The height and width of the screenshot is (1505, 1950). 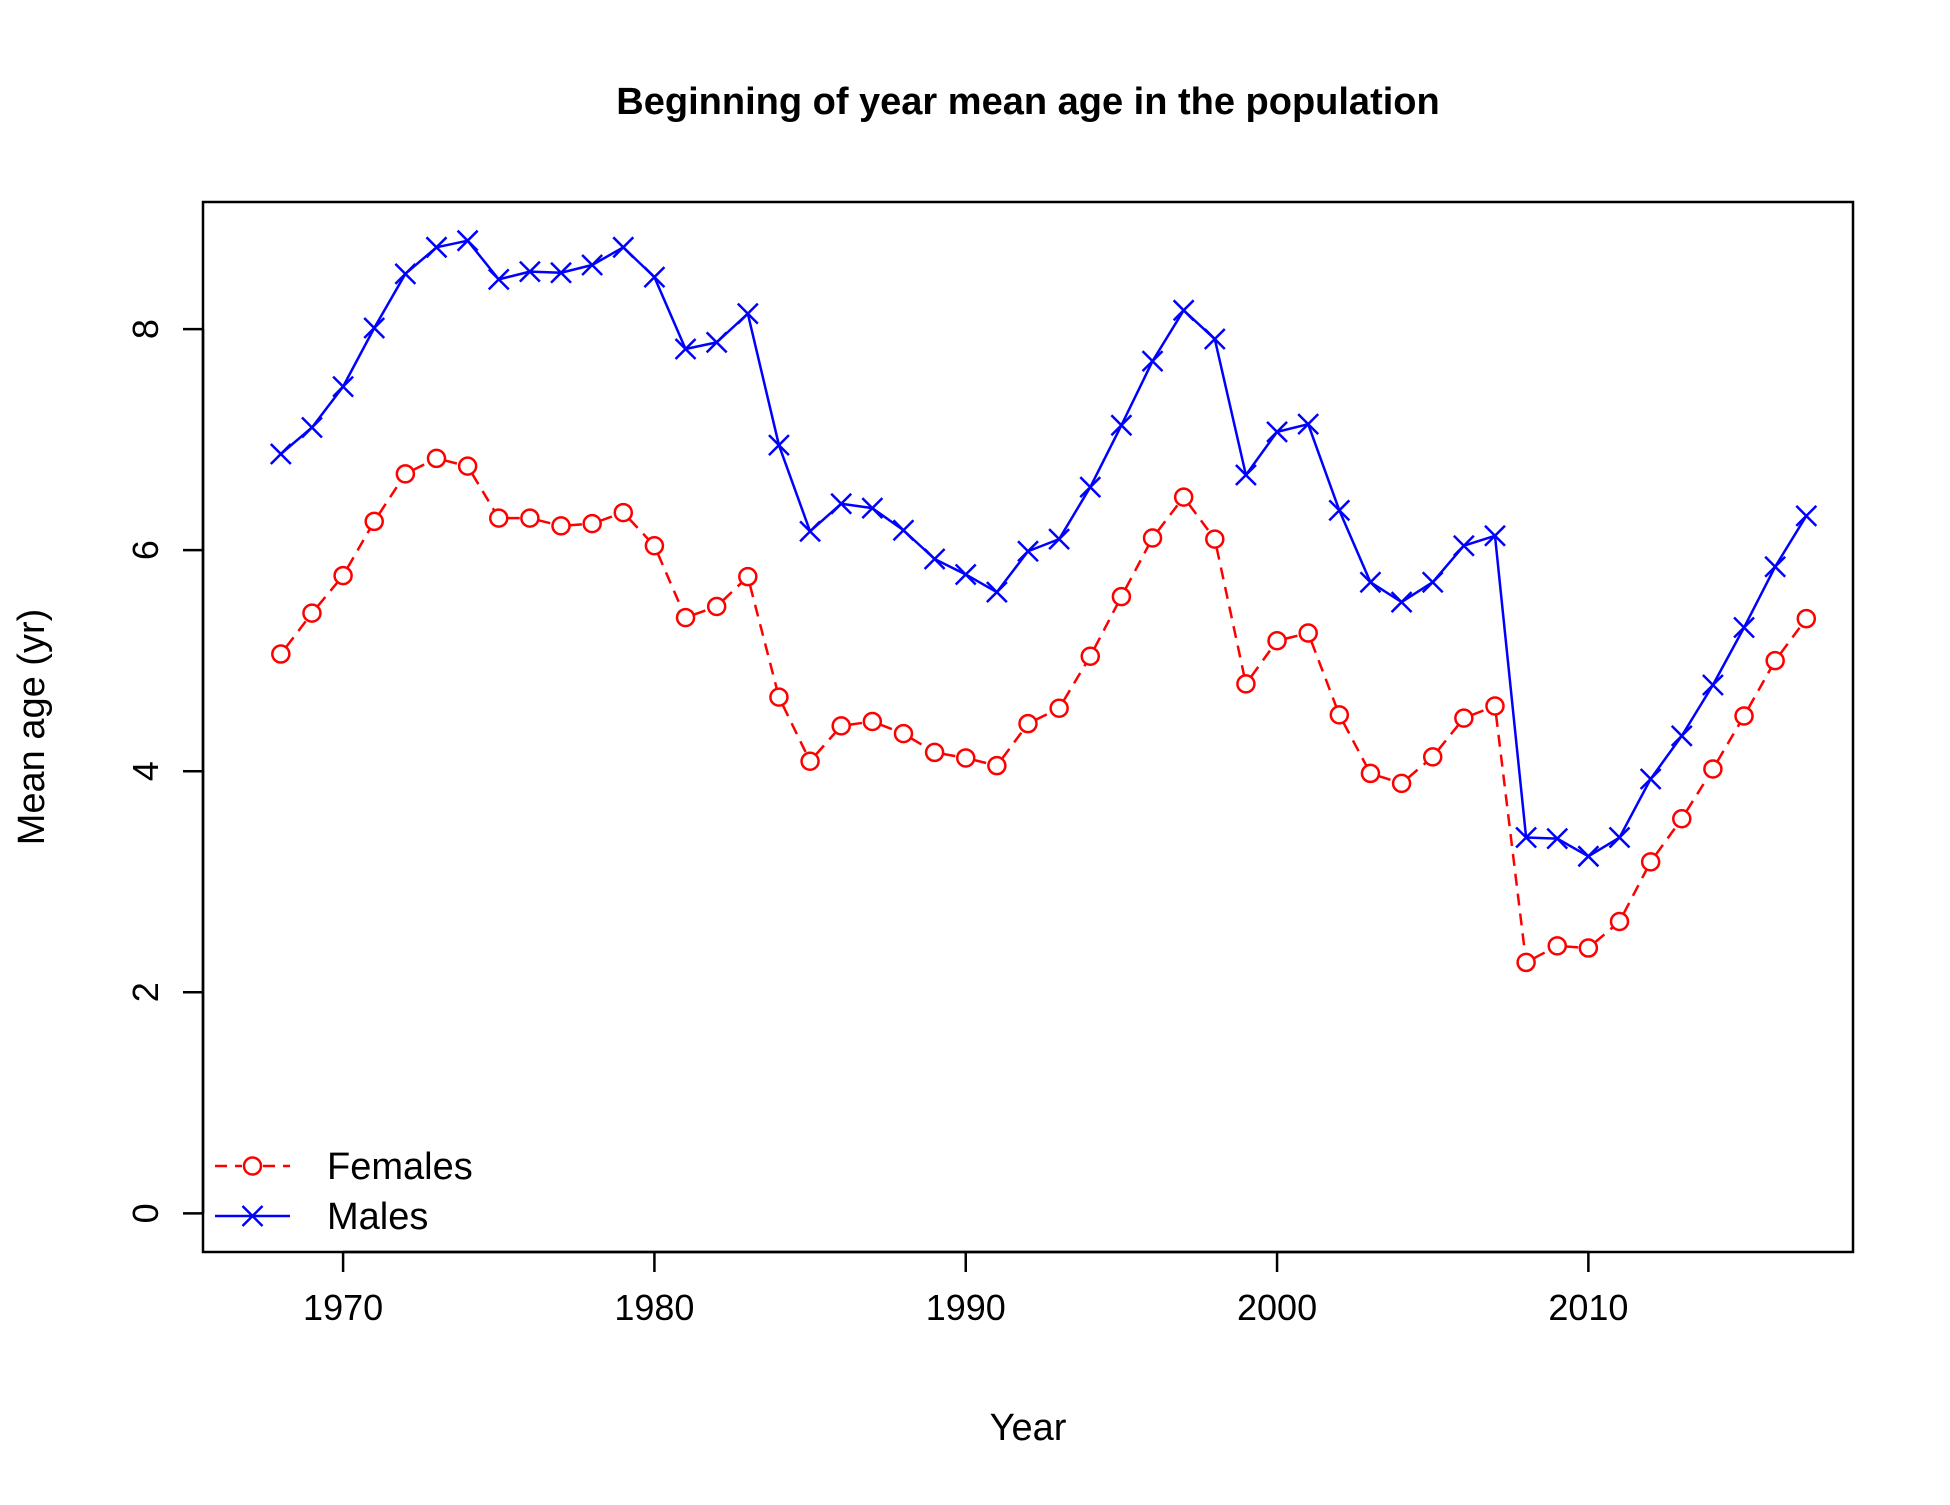 What do you see at coordinates (654, 1307) in the screenshot?
I see `x-tick-label: 1980` at bounding box center [654, 1307].